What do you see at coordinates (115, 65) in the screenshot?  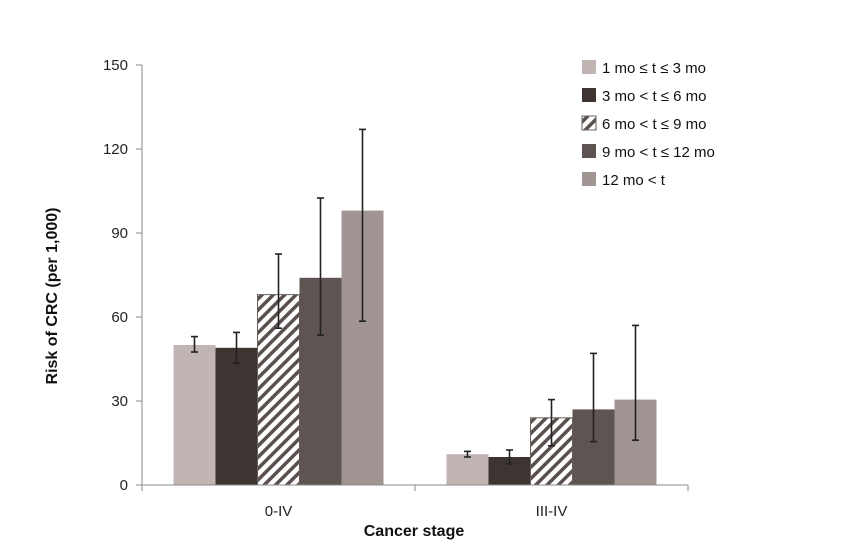 I see `y-tick-label: 150` at bounding box center [115, 65].